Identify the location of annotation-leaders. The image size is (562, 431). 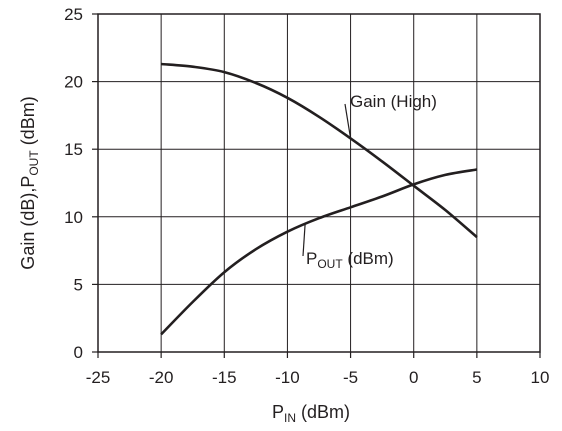
(327, 180).